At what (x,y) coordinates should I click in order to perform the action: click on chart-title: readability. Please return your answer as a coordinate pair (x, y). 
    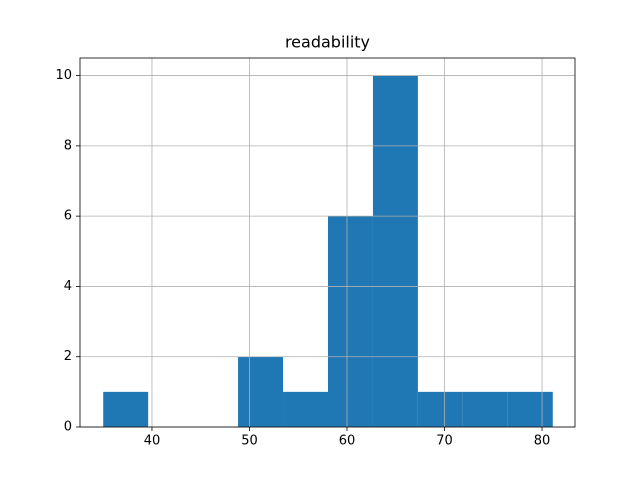
    Looking at the image, I should click on (327, 42).